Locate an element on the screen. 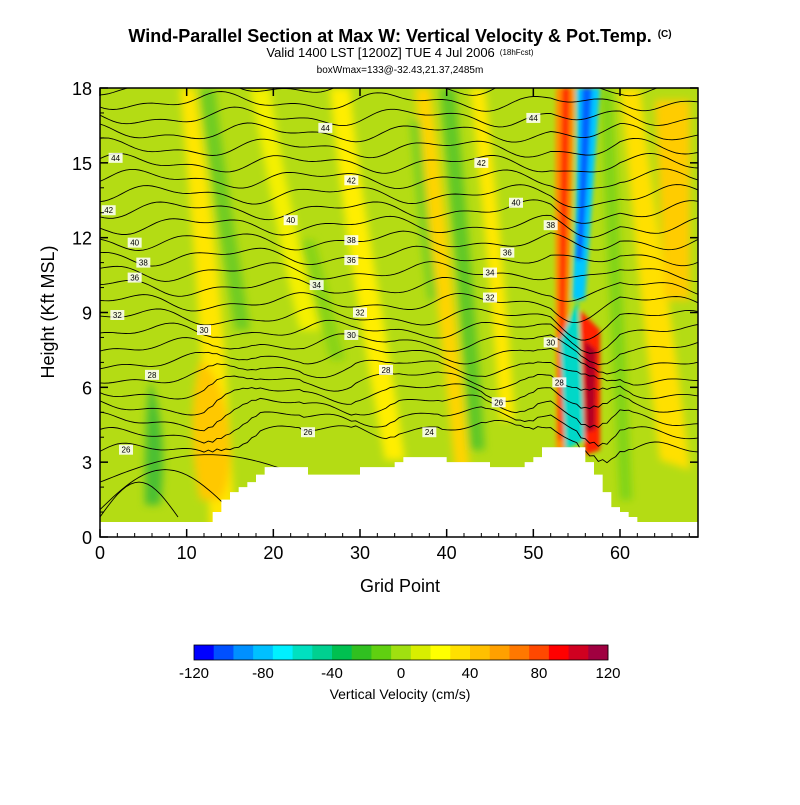 The height and width of the screenshot is (805, 800). contour-label-text: 36 is located at coordinates (351, 260).